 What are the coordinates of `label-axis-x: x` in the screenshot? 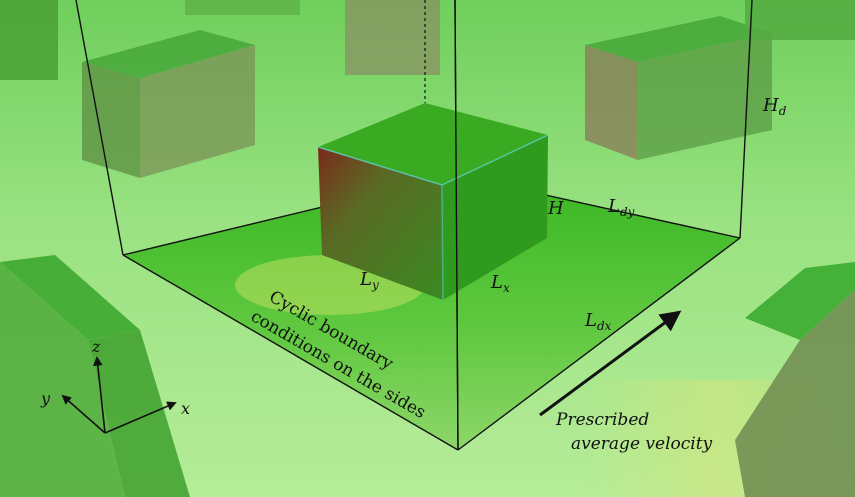 It's located at (185, 408).